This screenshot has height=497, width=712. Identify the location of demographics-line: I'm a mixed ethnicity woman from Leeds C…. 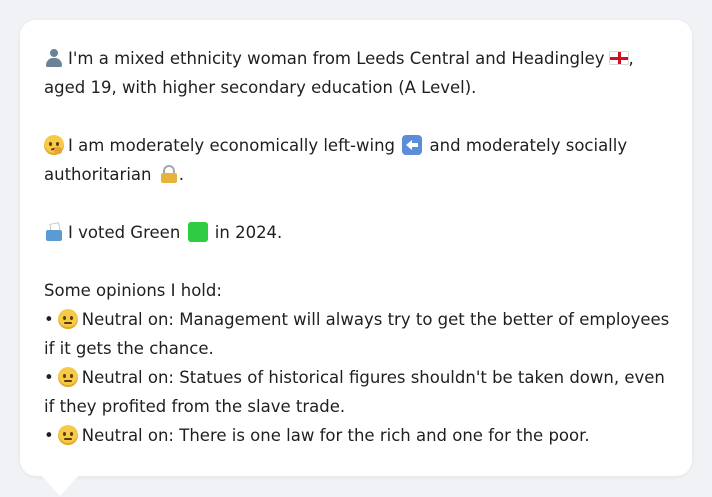
(359, 73).